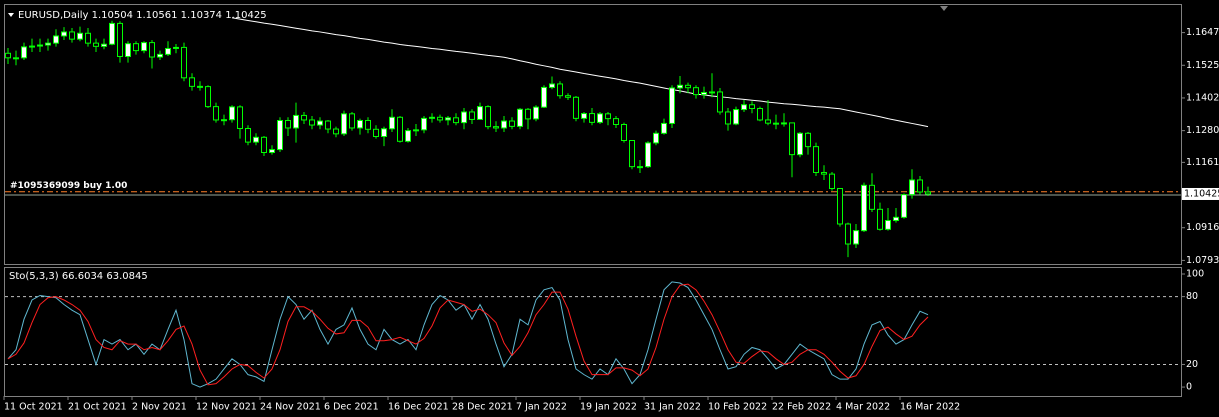  I want to click on x-tick-label: 24 Nov 2021, so click(290, 407).